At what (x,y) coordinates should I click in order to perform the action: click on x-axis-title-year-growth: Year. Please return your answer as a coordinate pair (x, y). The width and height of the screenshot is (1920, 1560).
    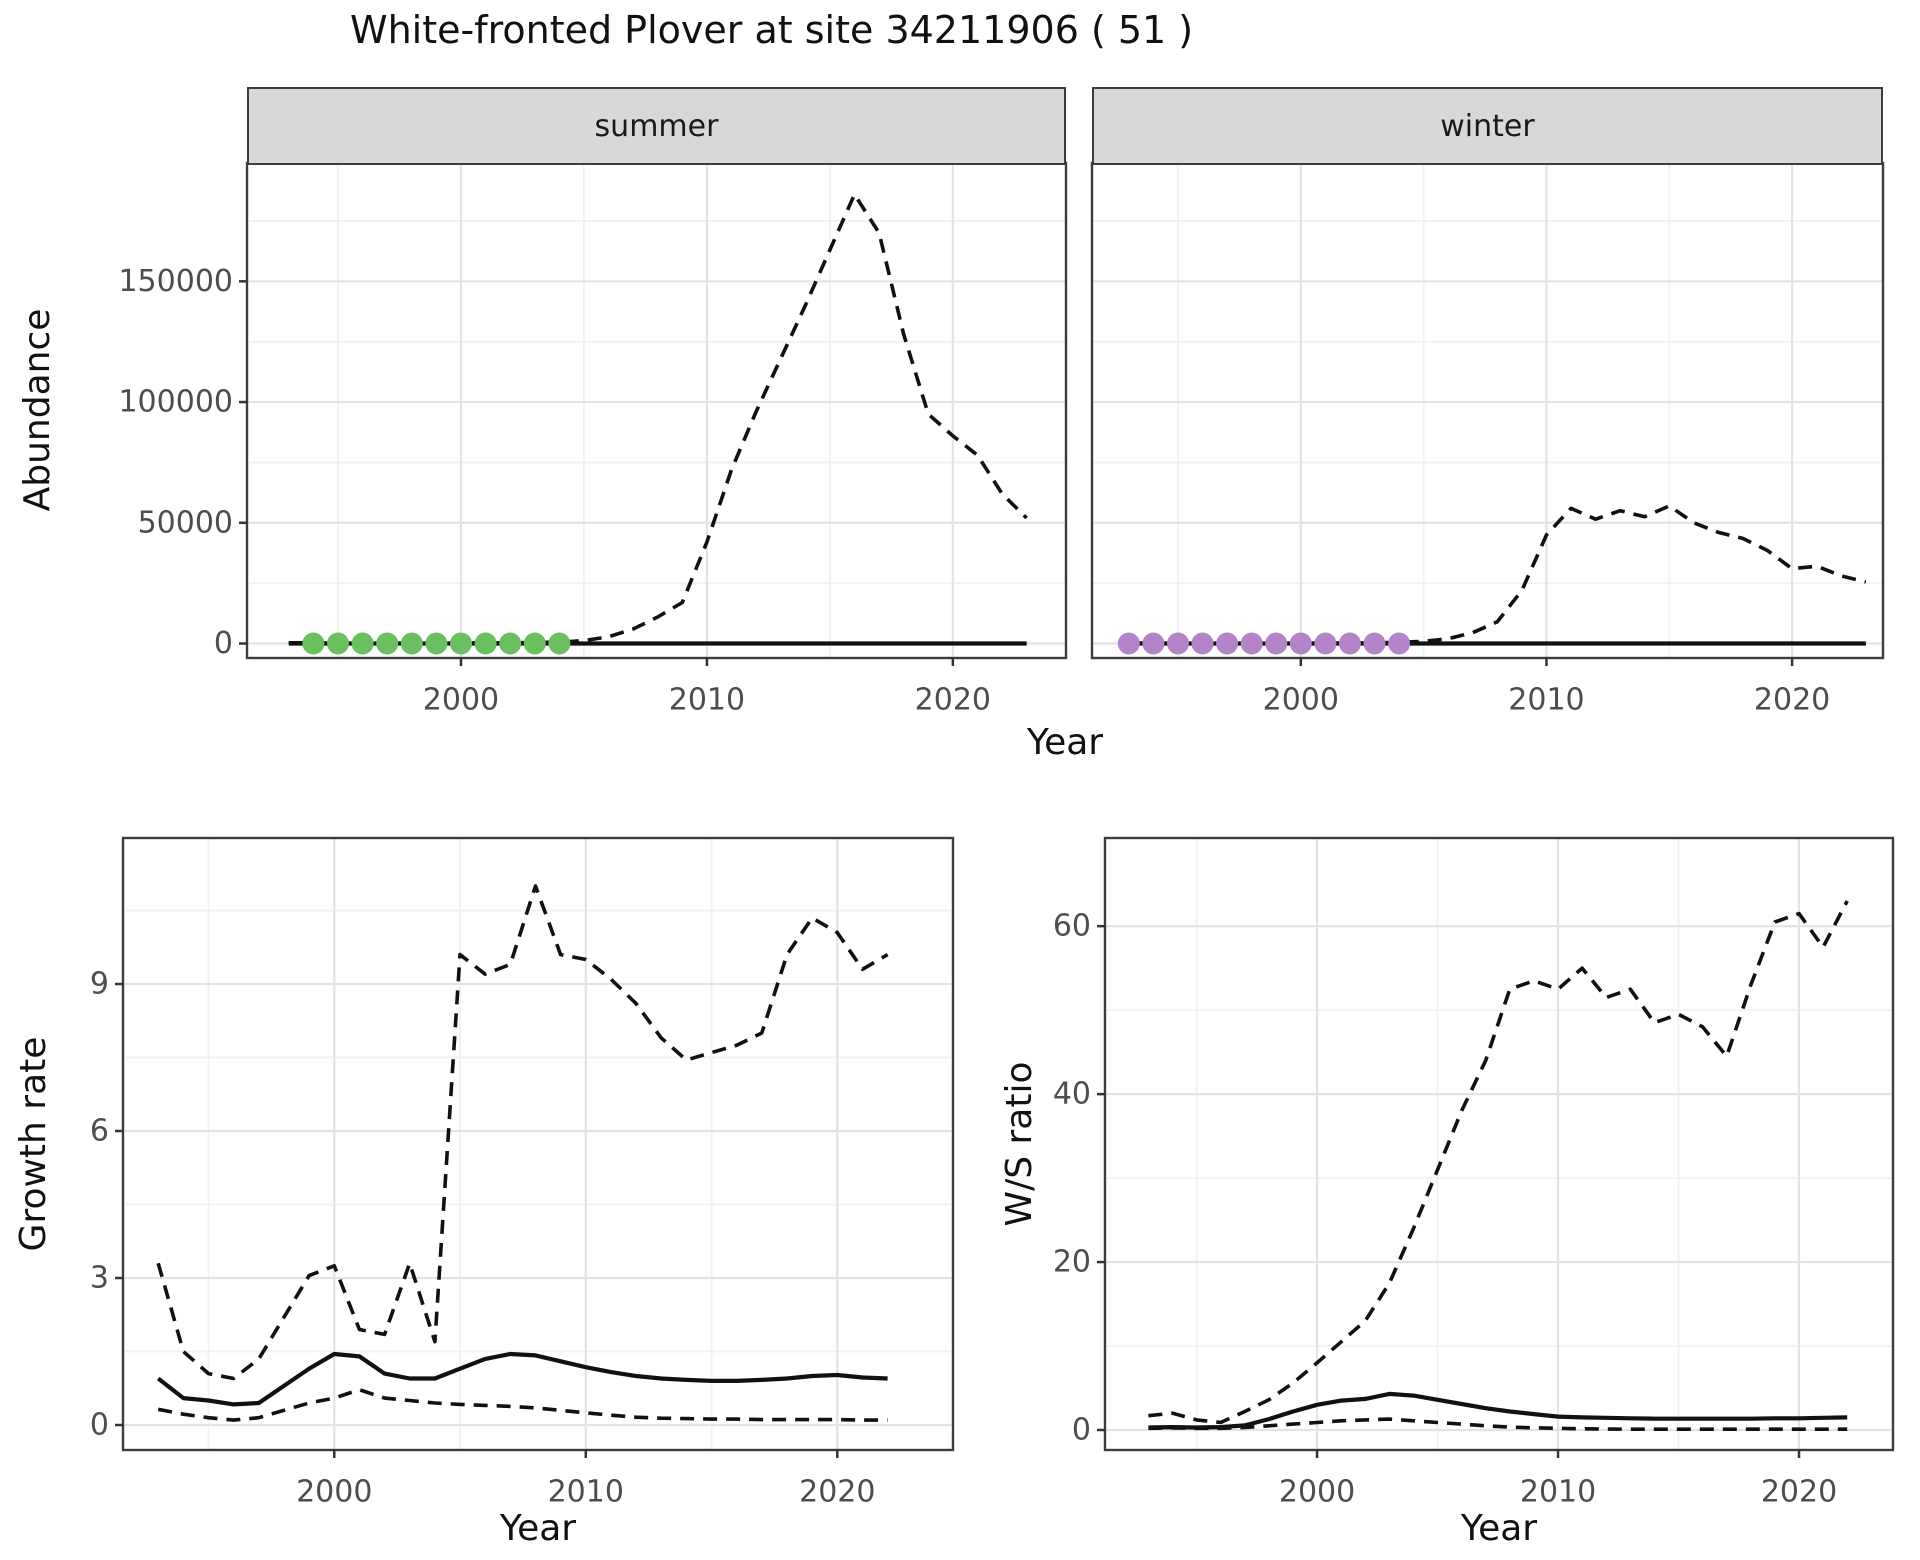
    Looking at the image, I should click on (538, 1528).